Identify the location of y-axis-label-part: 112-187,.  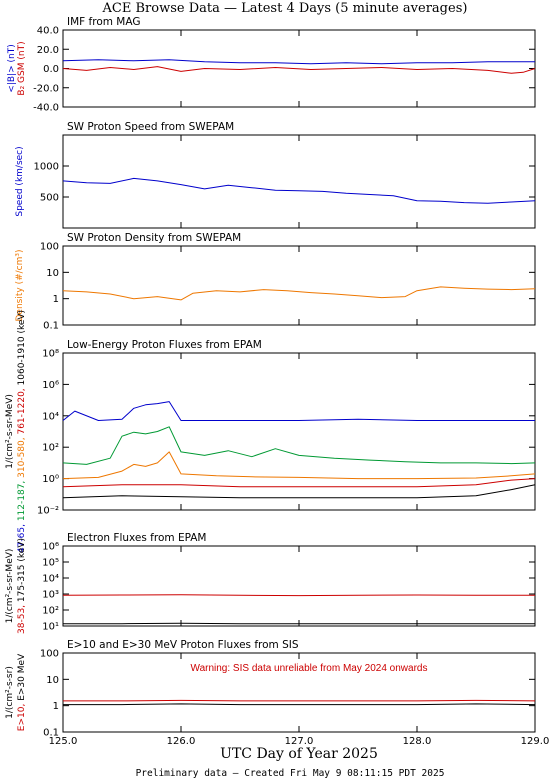
(22, 502).